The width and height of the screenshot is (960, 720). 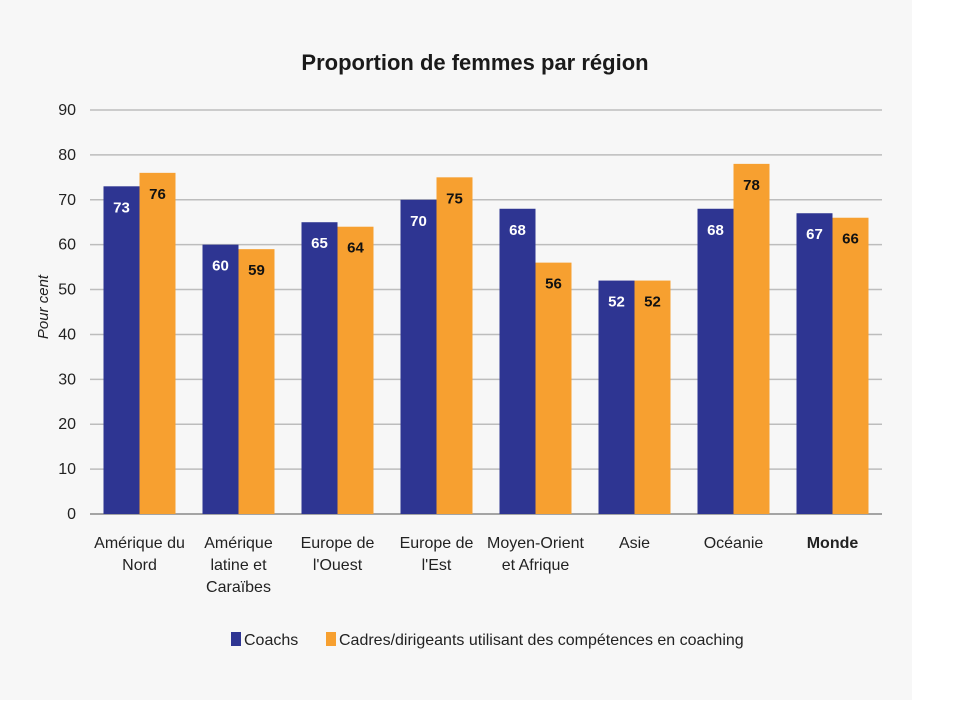 I want to click on y-tick-label: 10, so click(x=67, y=469).